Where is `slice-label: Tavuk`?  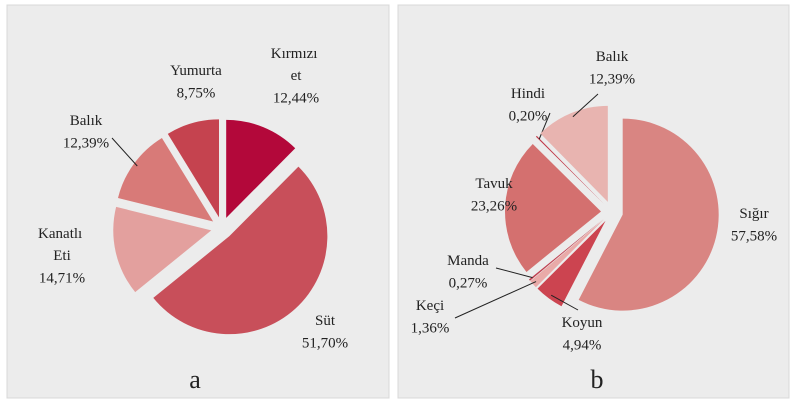
slice-label: Tavuk is located at coordinates (494, 184).